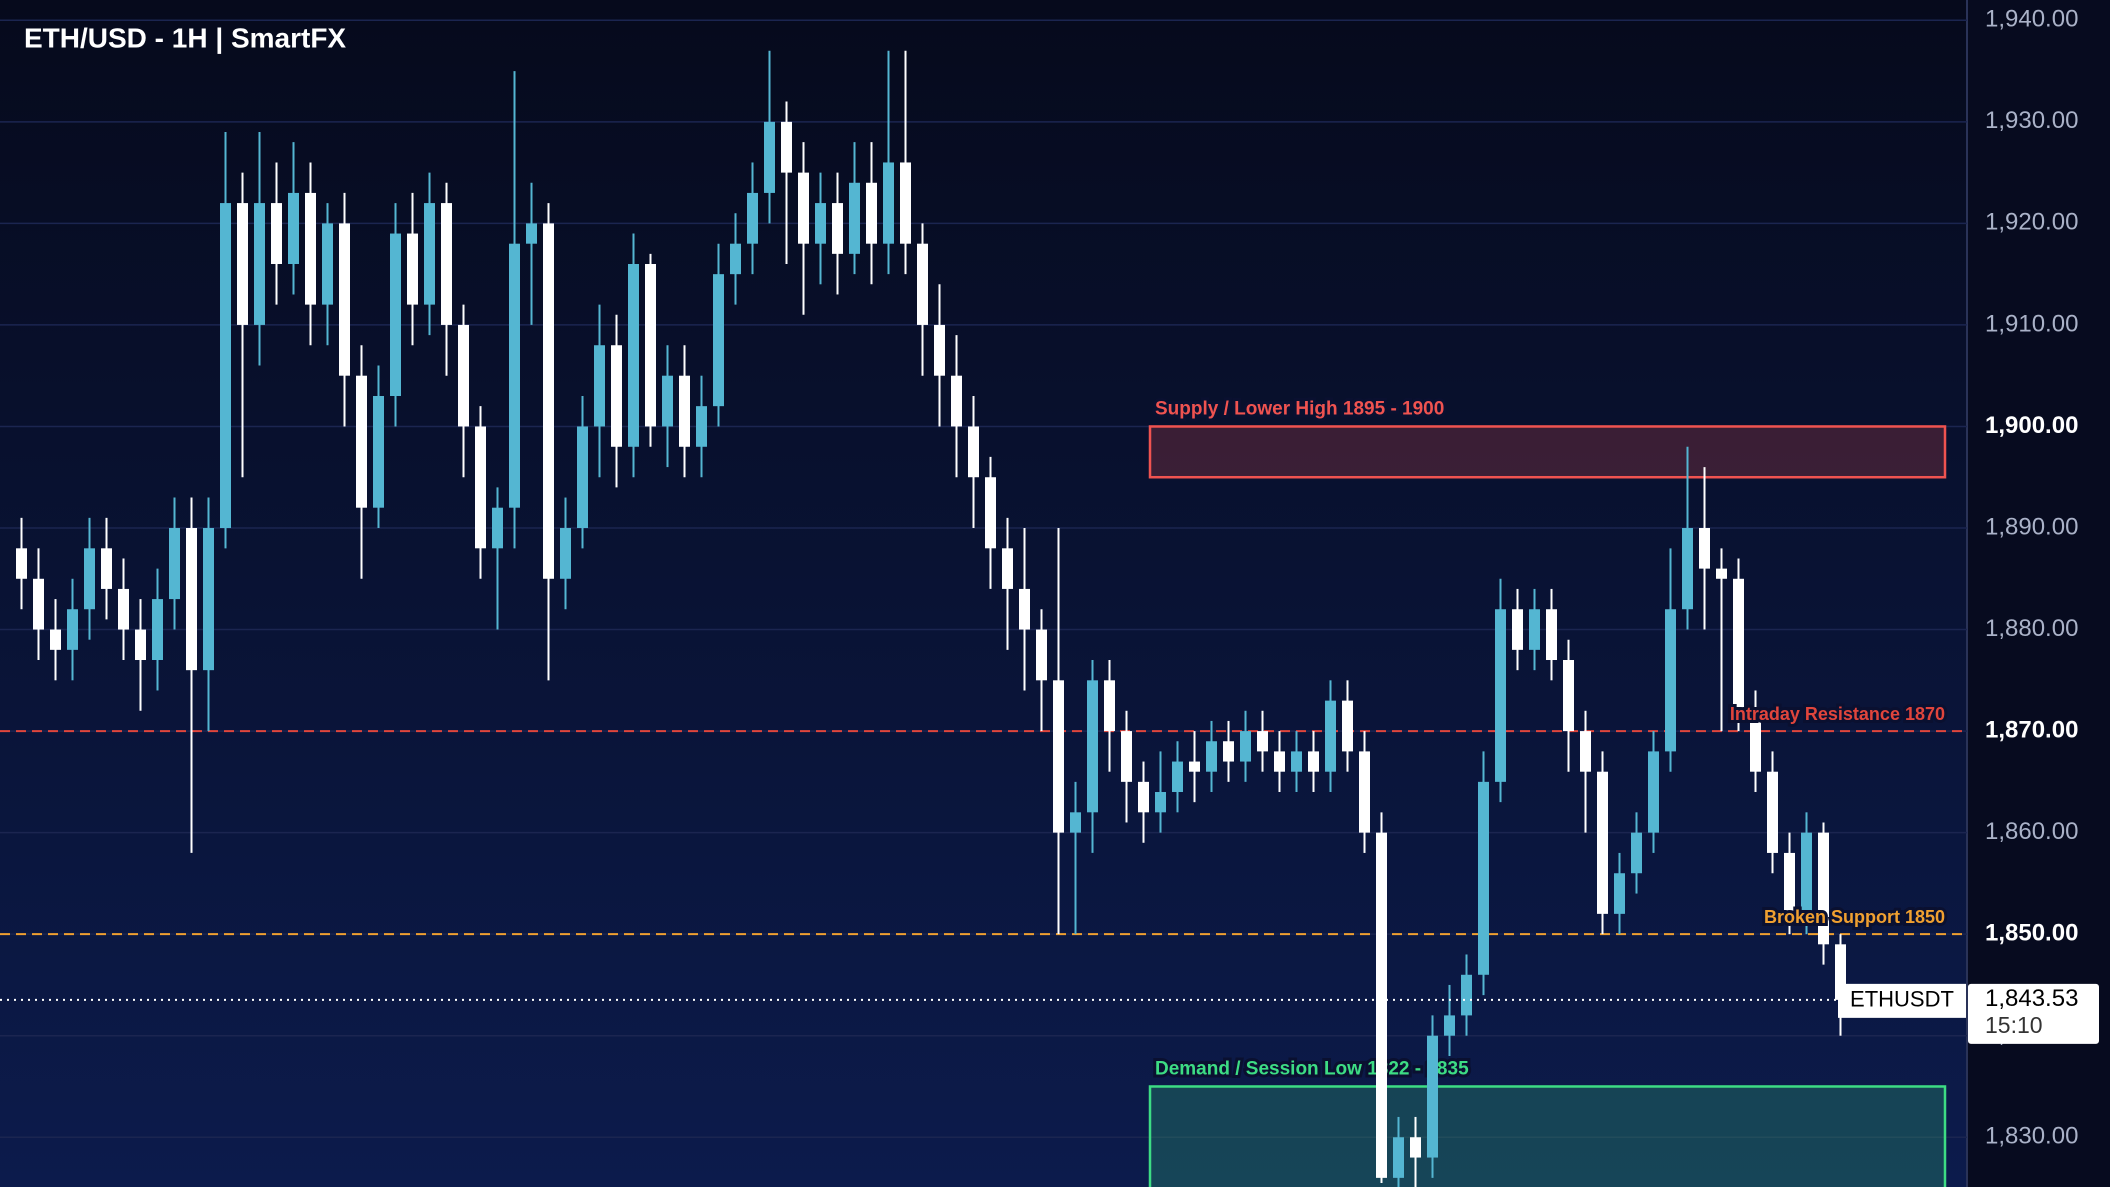 The image size is (2110, 1187). Describe the element at coordinates (2031, 998) in the screenshot. I see `last-price-label: 1,843.53` at that location.